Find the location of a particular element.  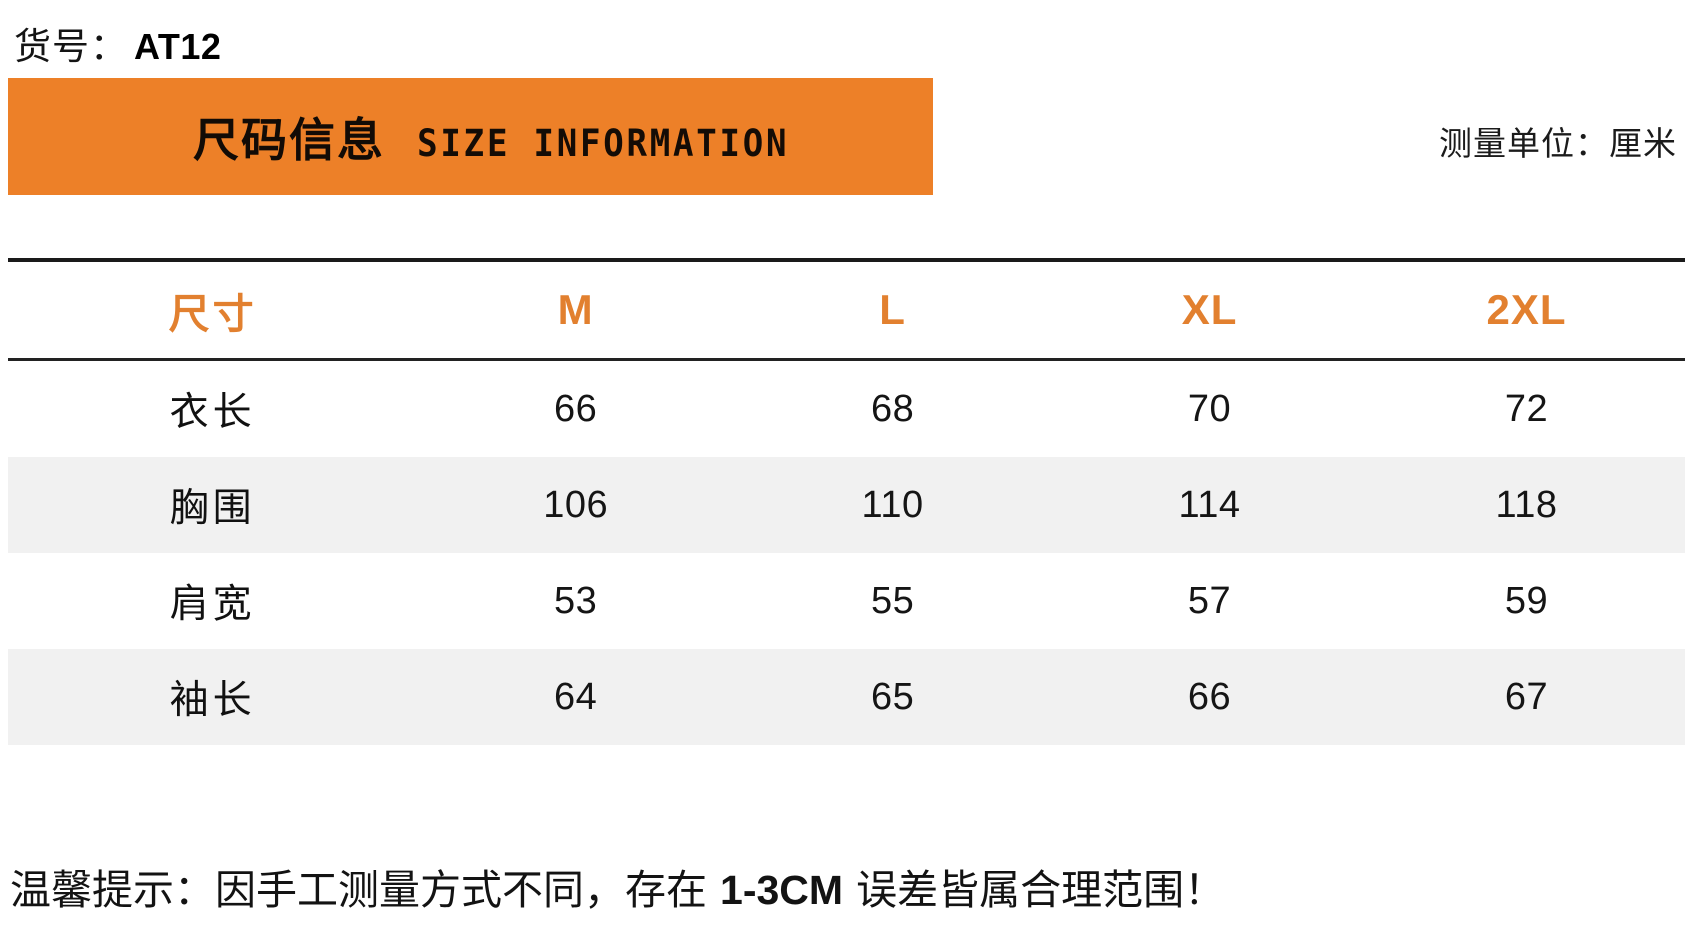

product-code-label: 货号： is located at coordinates (71, 46).